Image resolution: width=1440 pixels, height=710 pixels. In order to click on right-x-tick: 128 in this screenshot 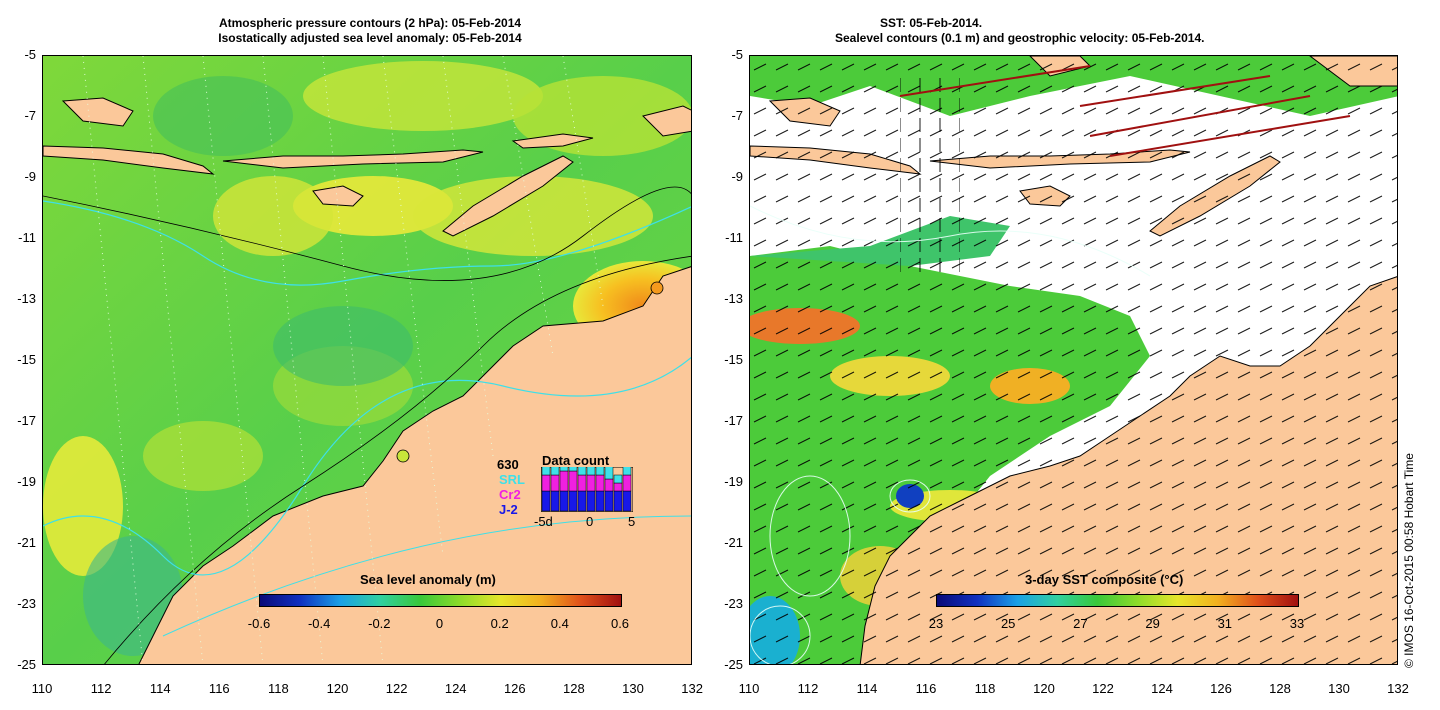, I will do `click(1280, 688)`.